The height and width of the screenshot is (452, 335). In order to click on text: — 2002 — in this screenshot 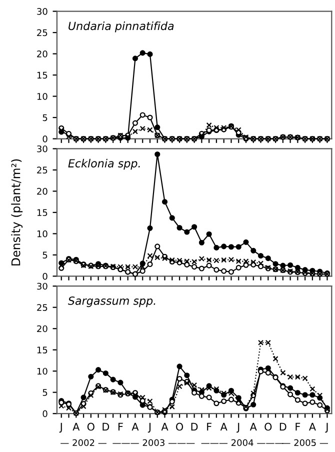, I will do `click(83, 442)`.